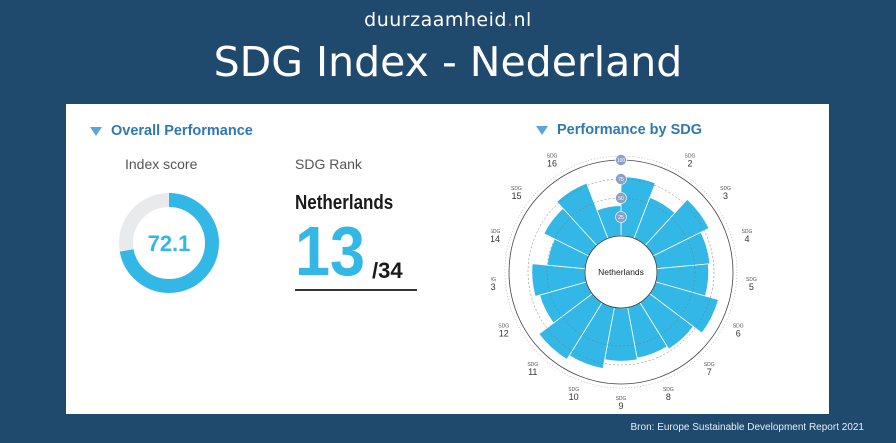  What do you see at coordinates (645, 150) in the screenshot?
I see `sdg-number-label: 1` at bounding box center [645, 150].